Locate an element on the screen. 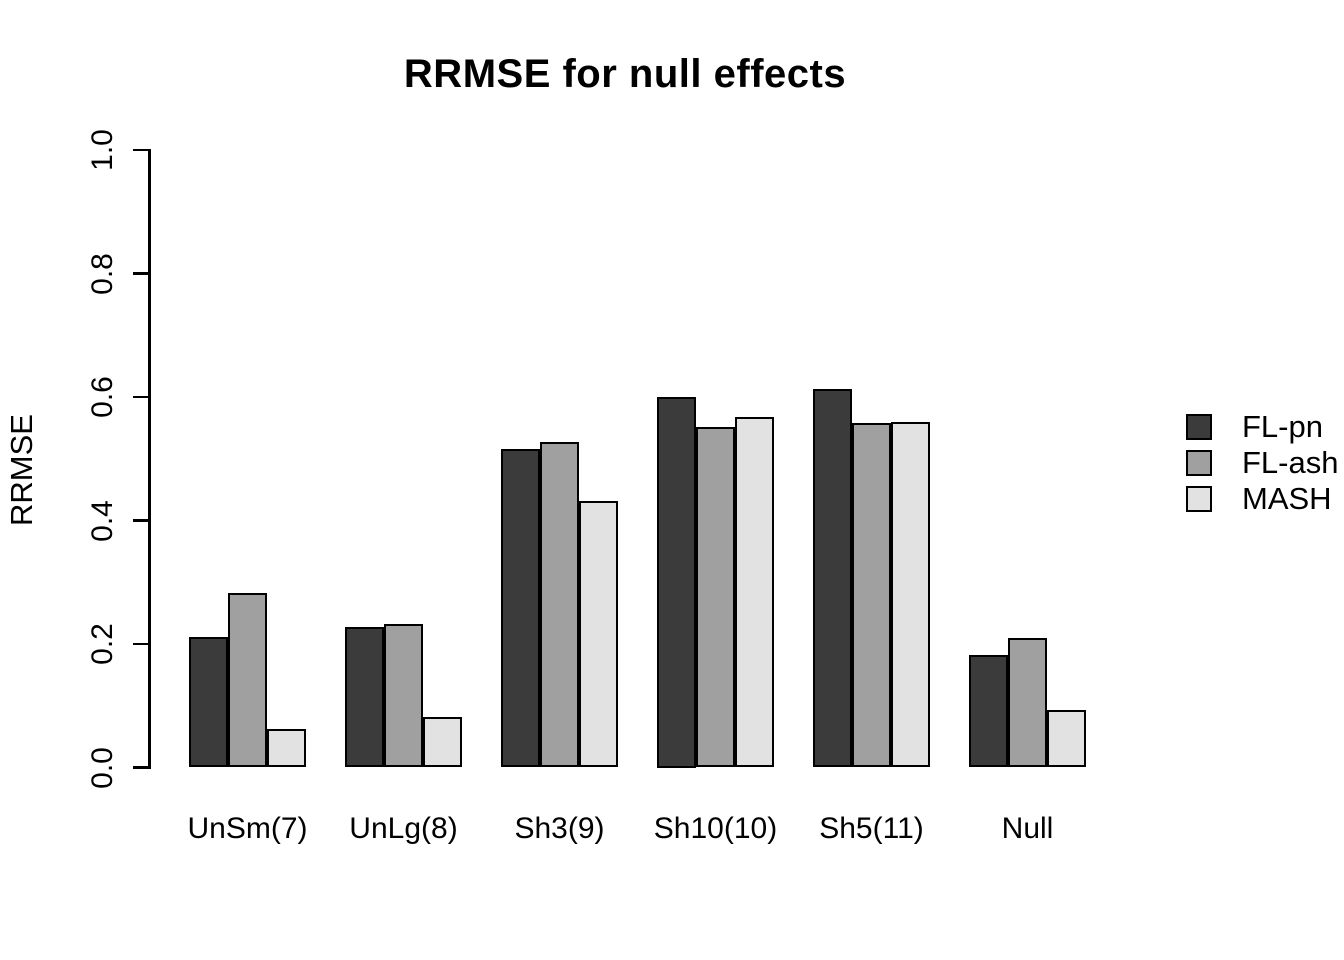 The image size is (1344, 960). y-tick-label: 0.8 is located at coordinates (102, 273).